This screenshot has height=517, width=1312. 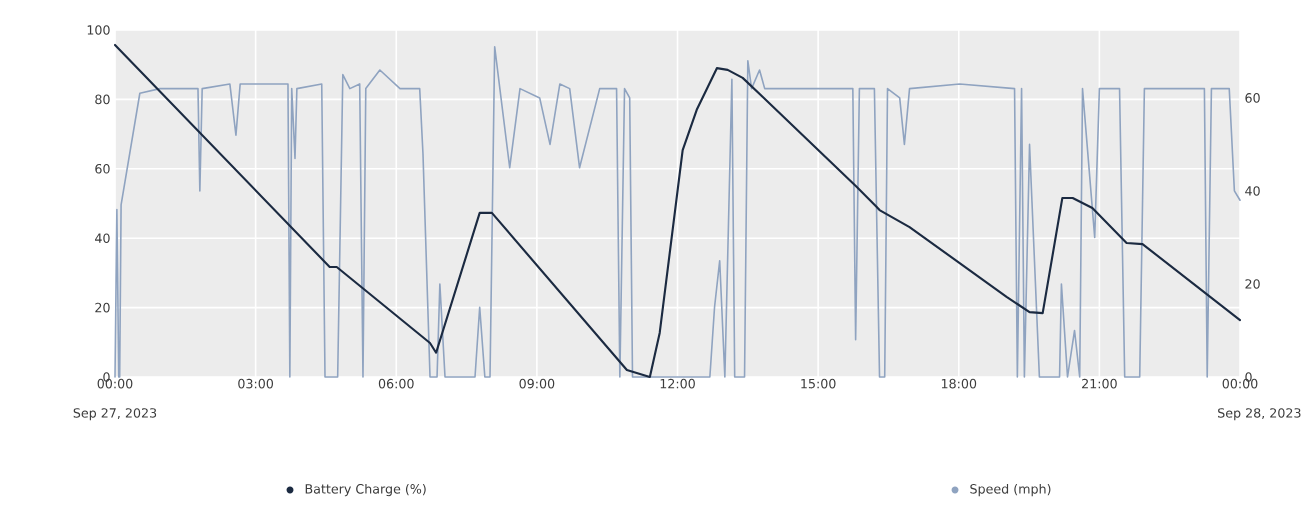 What do you see at coordinates (102, 99) in the screenshot?
I see `y-tick-label: 80` at bounding box center [102, 99].